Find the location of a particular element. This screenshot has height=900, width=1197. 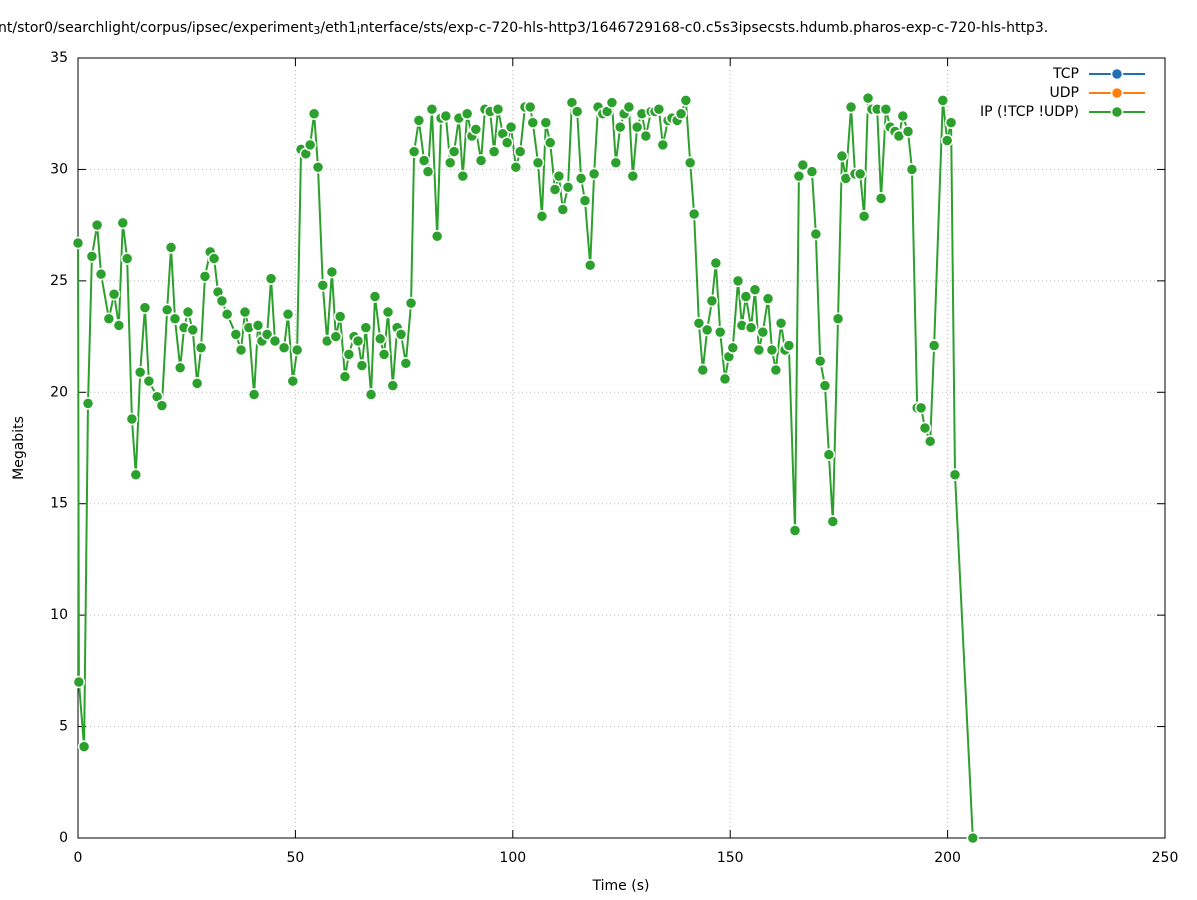

legend-label: TCP is located at coordinates (1065, 74).